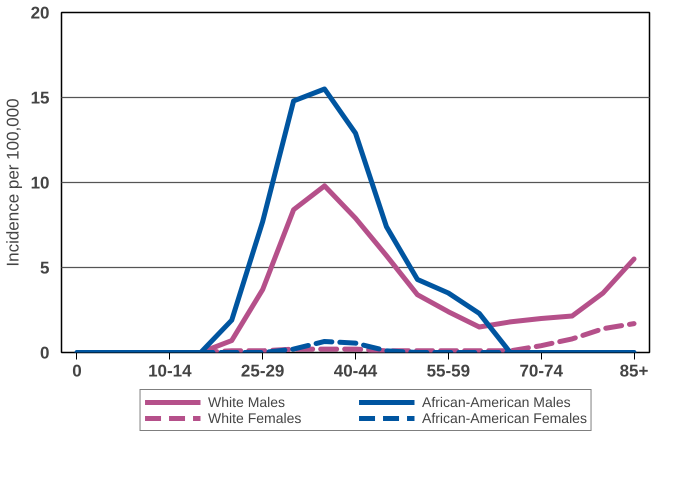  What do you see at coordinates (262, 371) in the screenshot?
I see `x-tick-label: 25-29` at bounding box center [262, 371].